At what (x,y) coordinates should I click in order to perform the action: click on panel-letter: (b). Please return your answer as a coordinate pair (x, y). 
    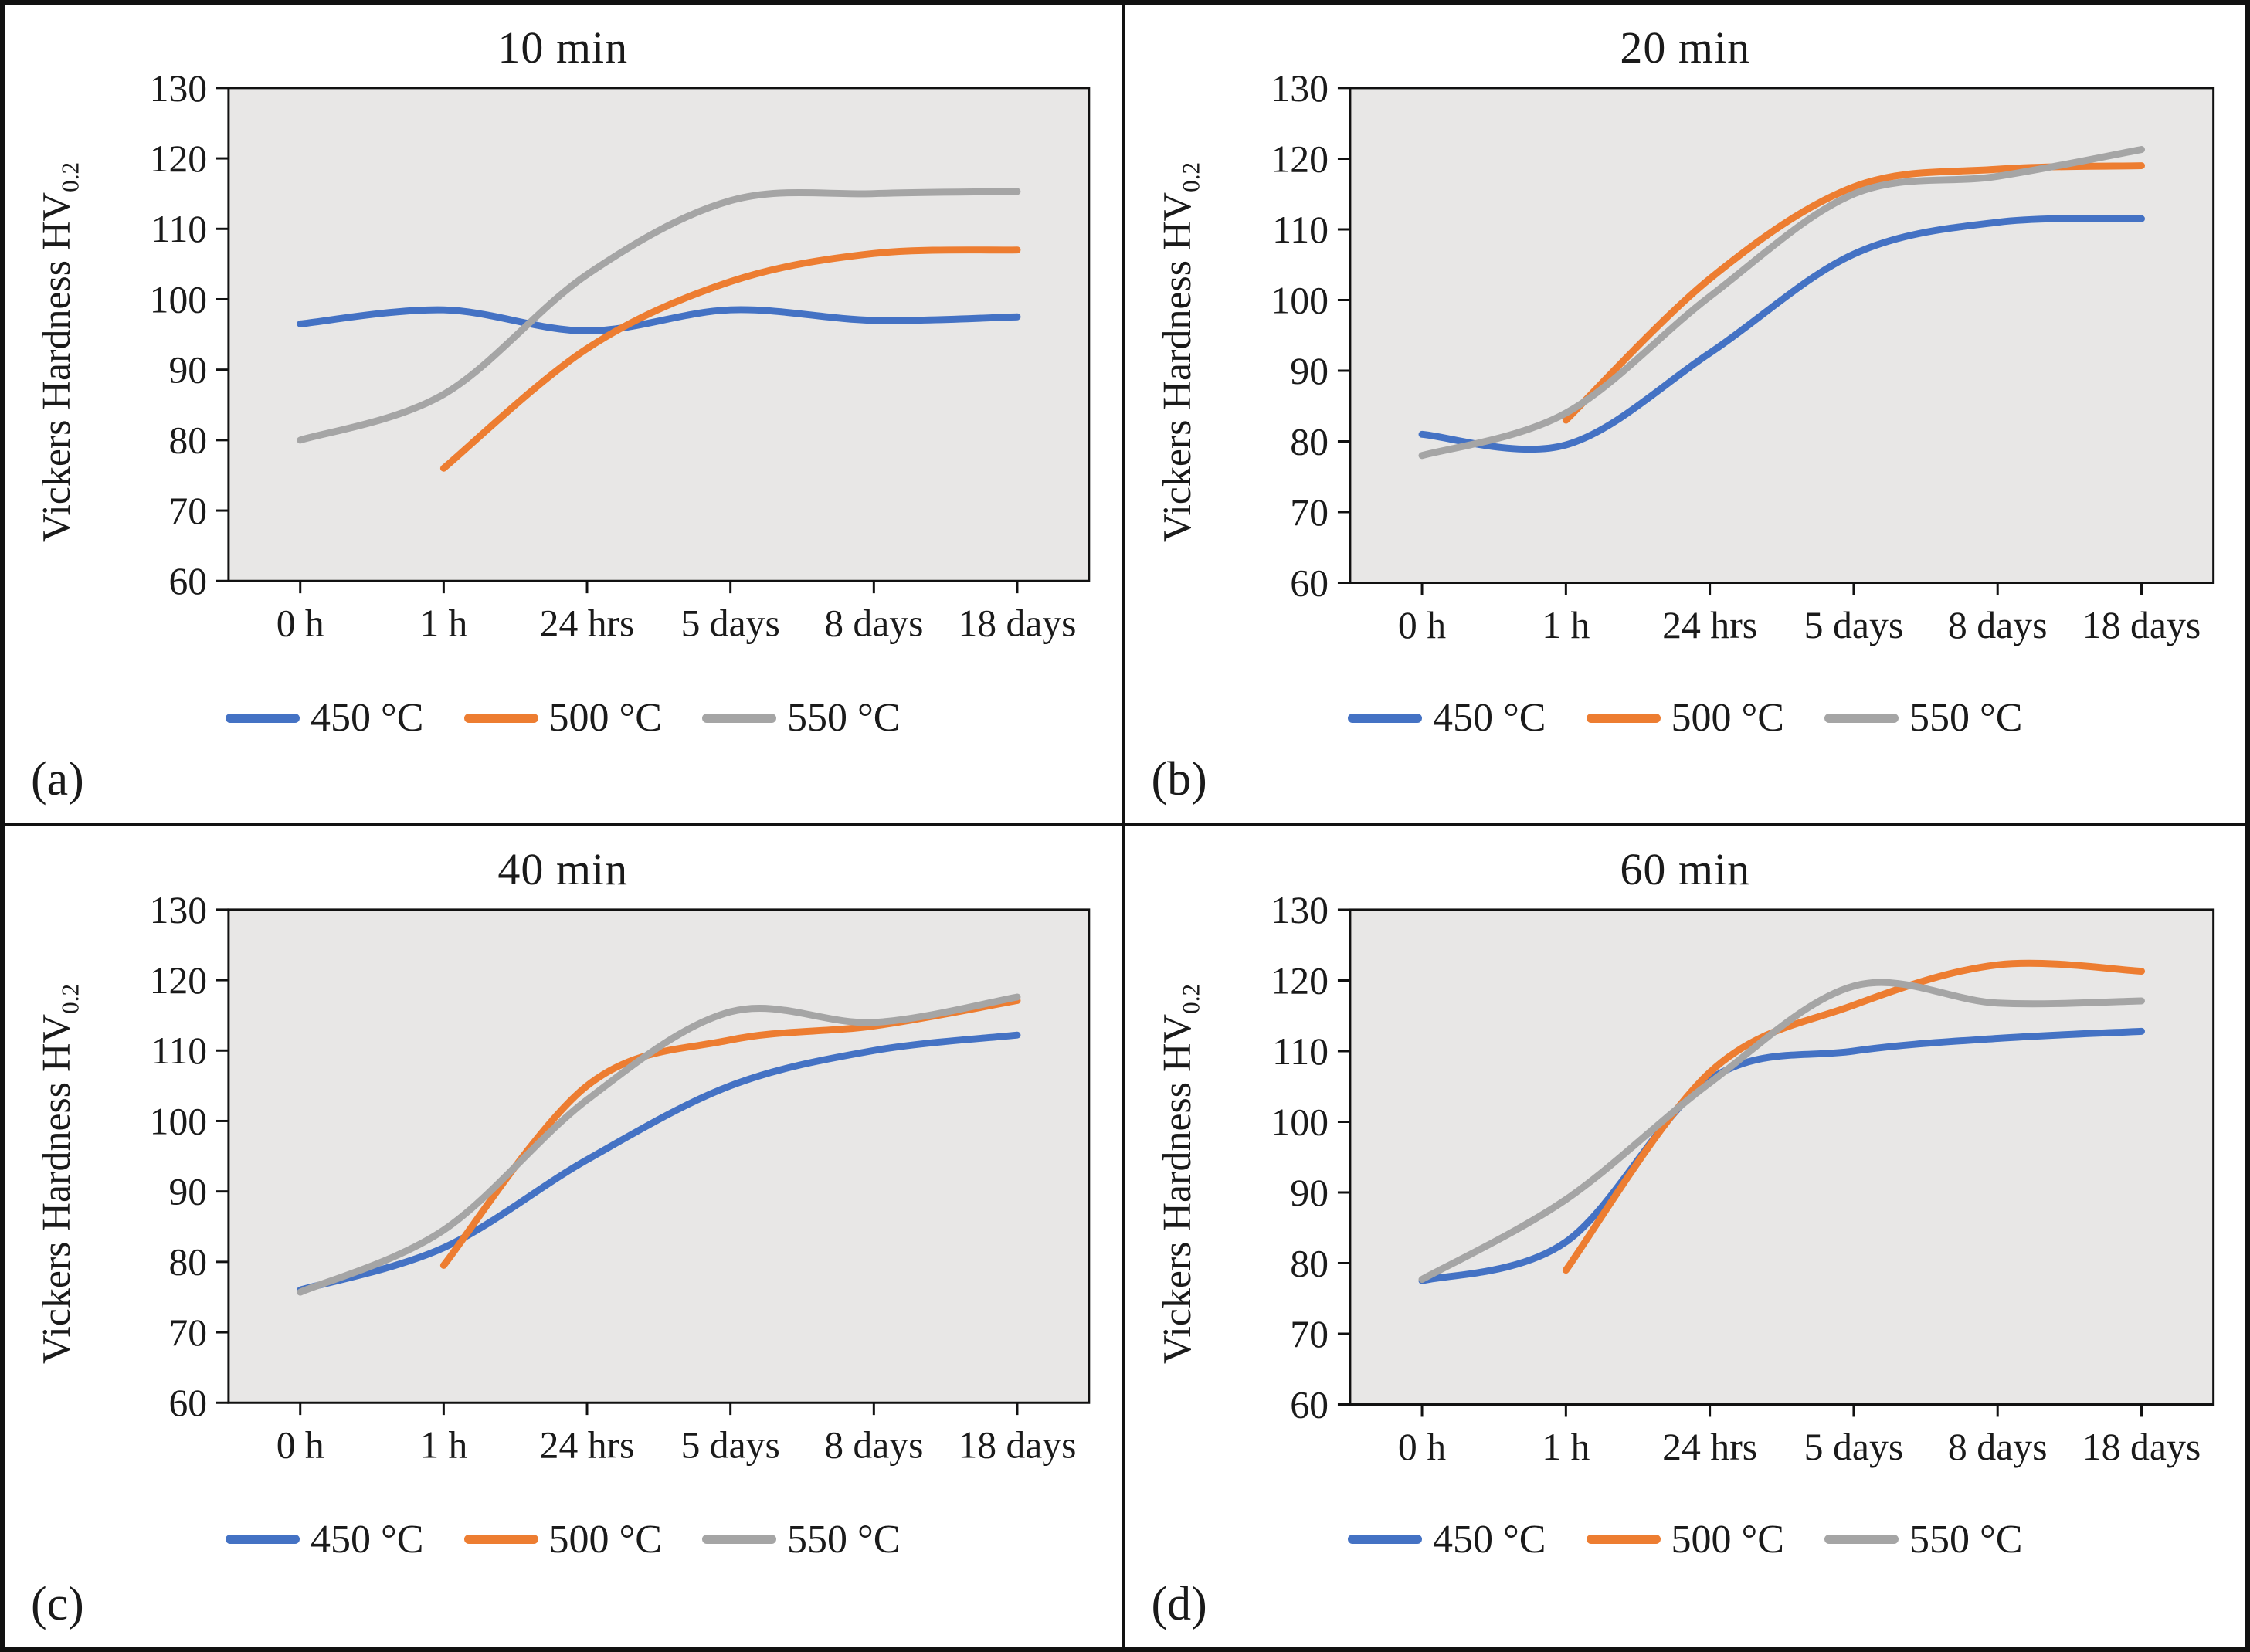
    Looking at the image, I should click on (1179, 779).